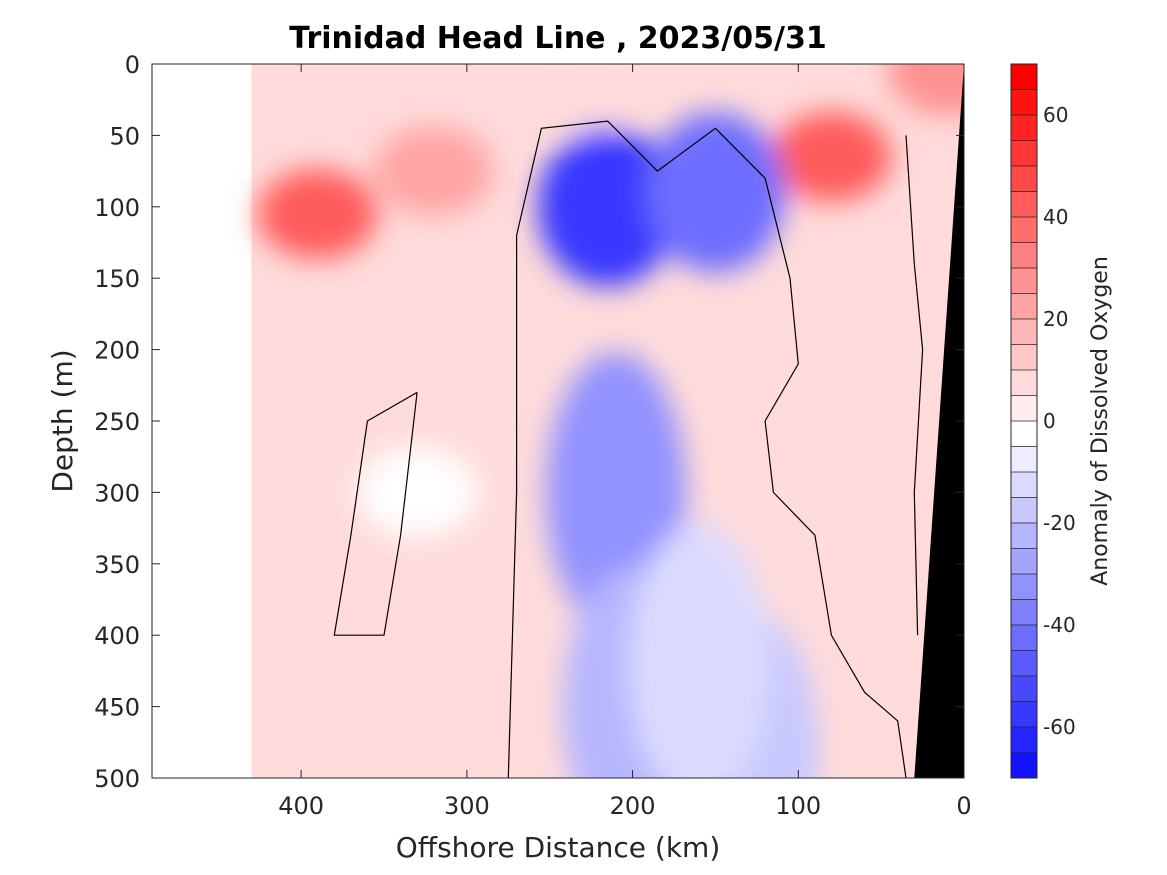 The width and height of the screenshot is (1167, 875). Describe the element at coordinates (117, 565) in the screenshot. I see `y-tick-label: 350` at that location.